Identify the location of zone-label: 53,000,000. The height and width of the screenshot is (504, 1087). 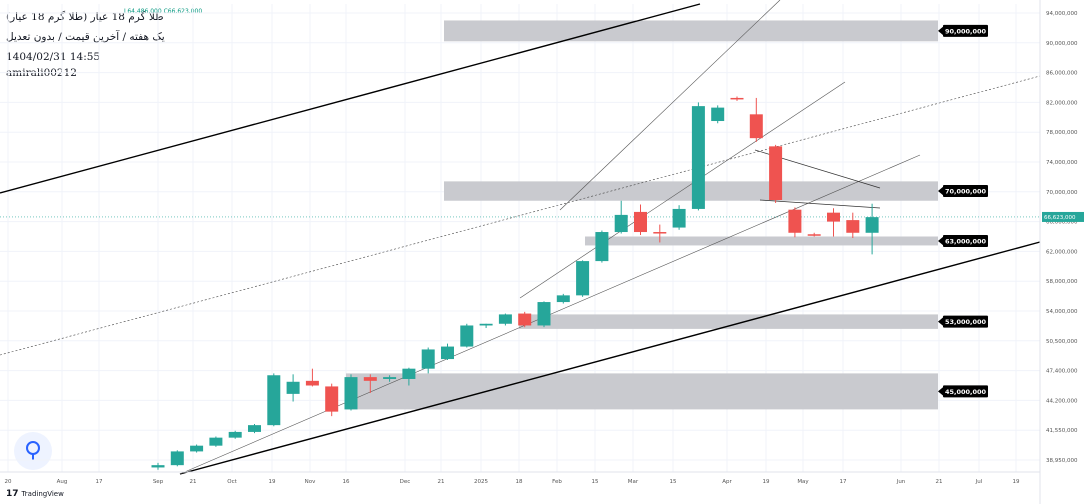
(966, 322).